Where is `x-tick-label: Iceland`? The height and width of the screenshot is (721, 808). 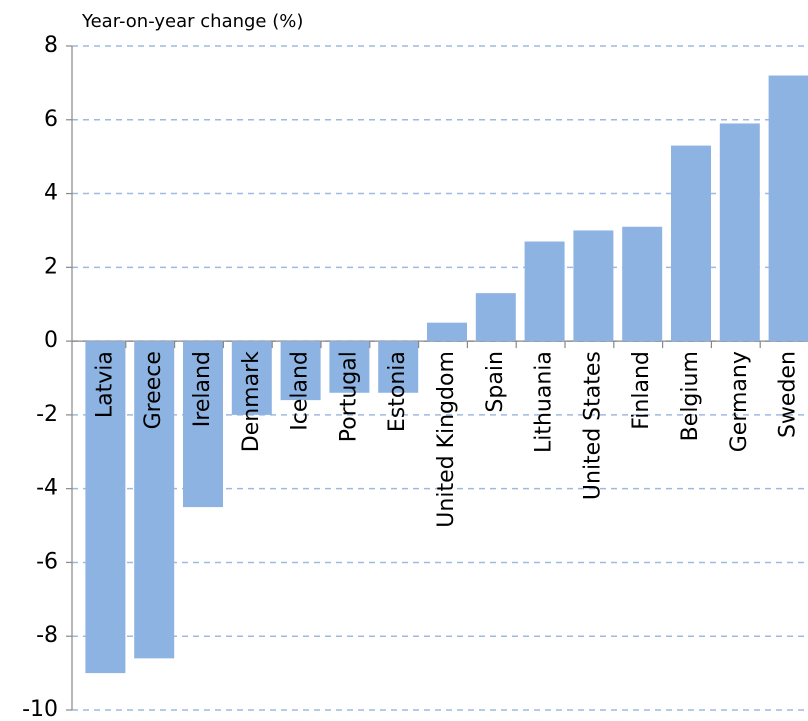
x-tick-label: Iceland is located at coordinates (300, 391).